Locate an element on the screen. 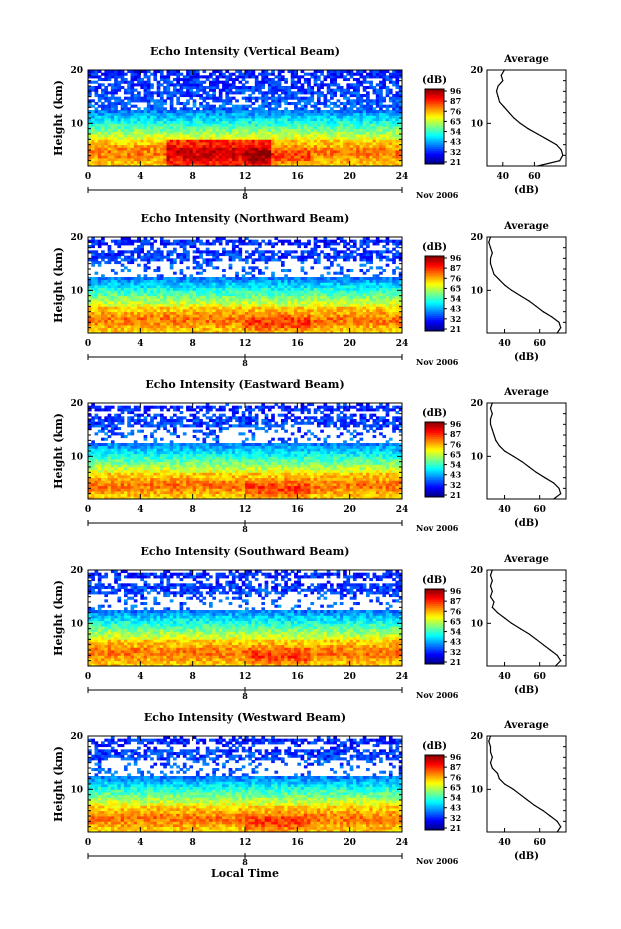 The image size is (621, 929). day-marker: 8 is located at coordinates (245, 196).